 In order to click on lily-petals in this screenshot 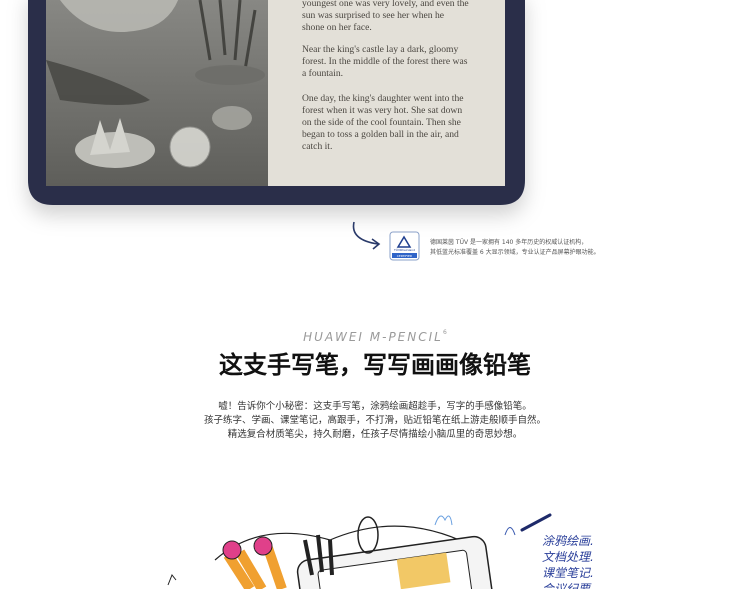, I will do `click(110, 136)`.